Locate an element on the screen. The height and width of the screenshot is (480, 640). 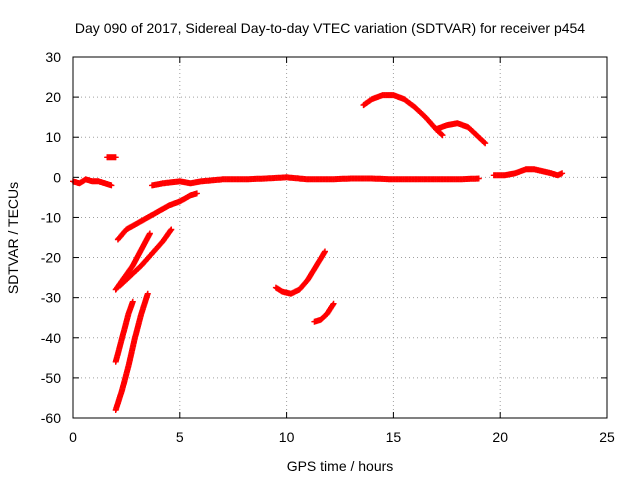
x-tick-label: 0 is located at coordinates (73, 437).